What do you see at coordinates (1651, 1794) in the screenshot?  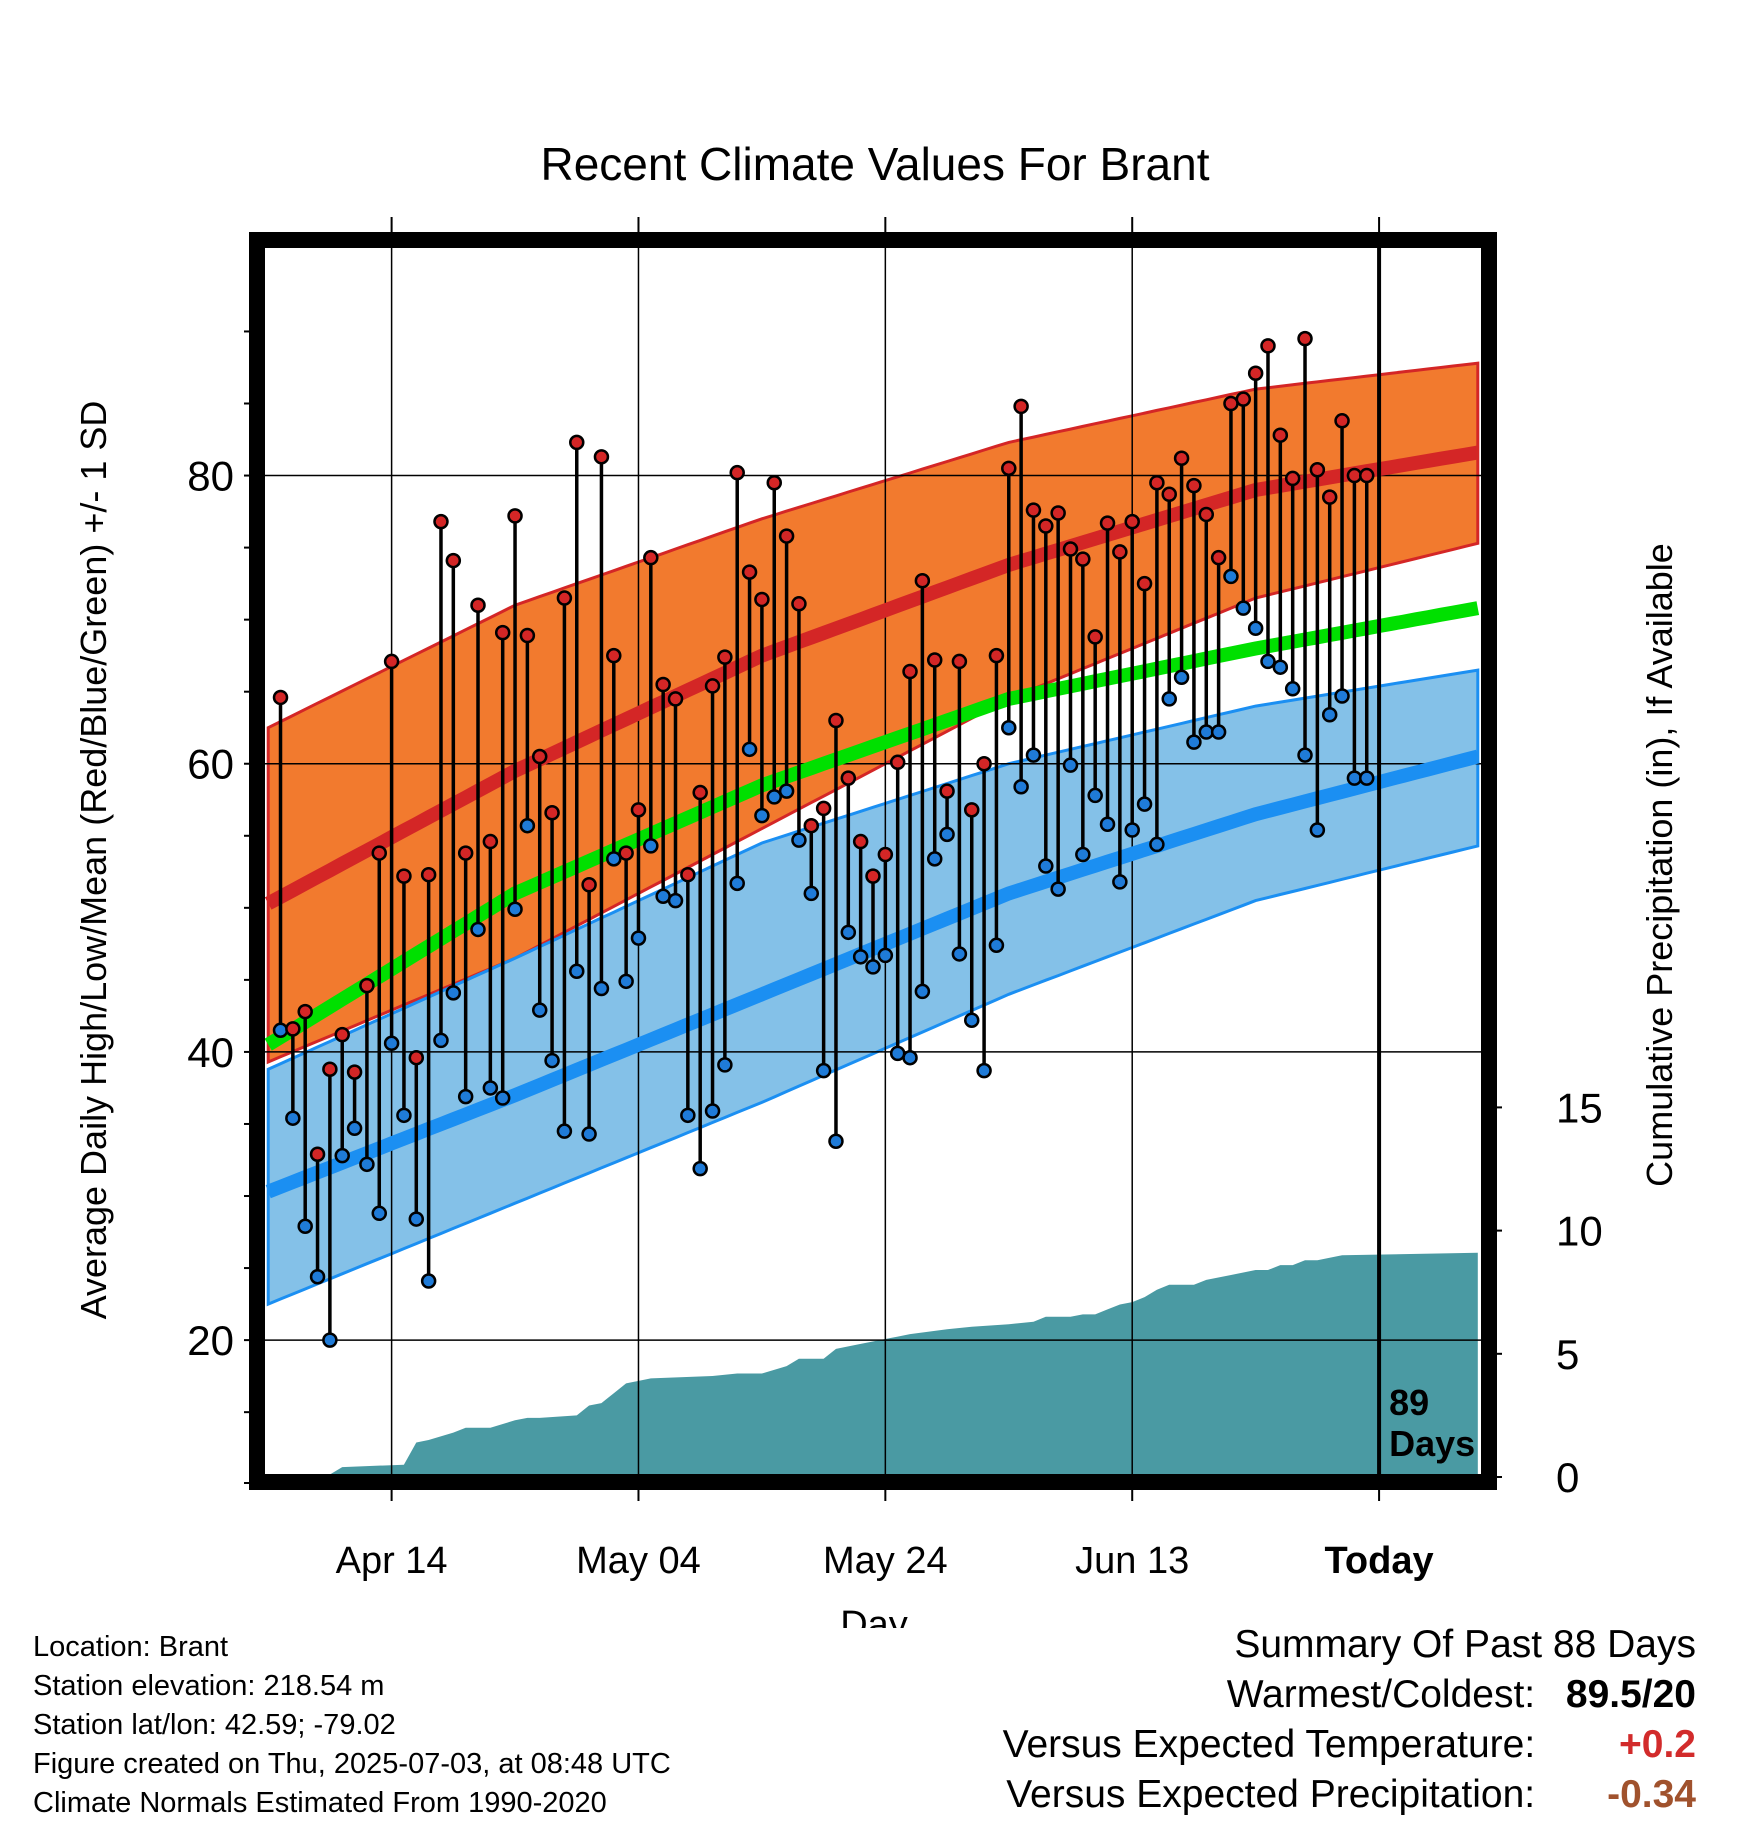 I see `precip-value: -0.34` at bounding box center [1651, 1794].